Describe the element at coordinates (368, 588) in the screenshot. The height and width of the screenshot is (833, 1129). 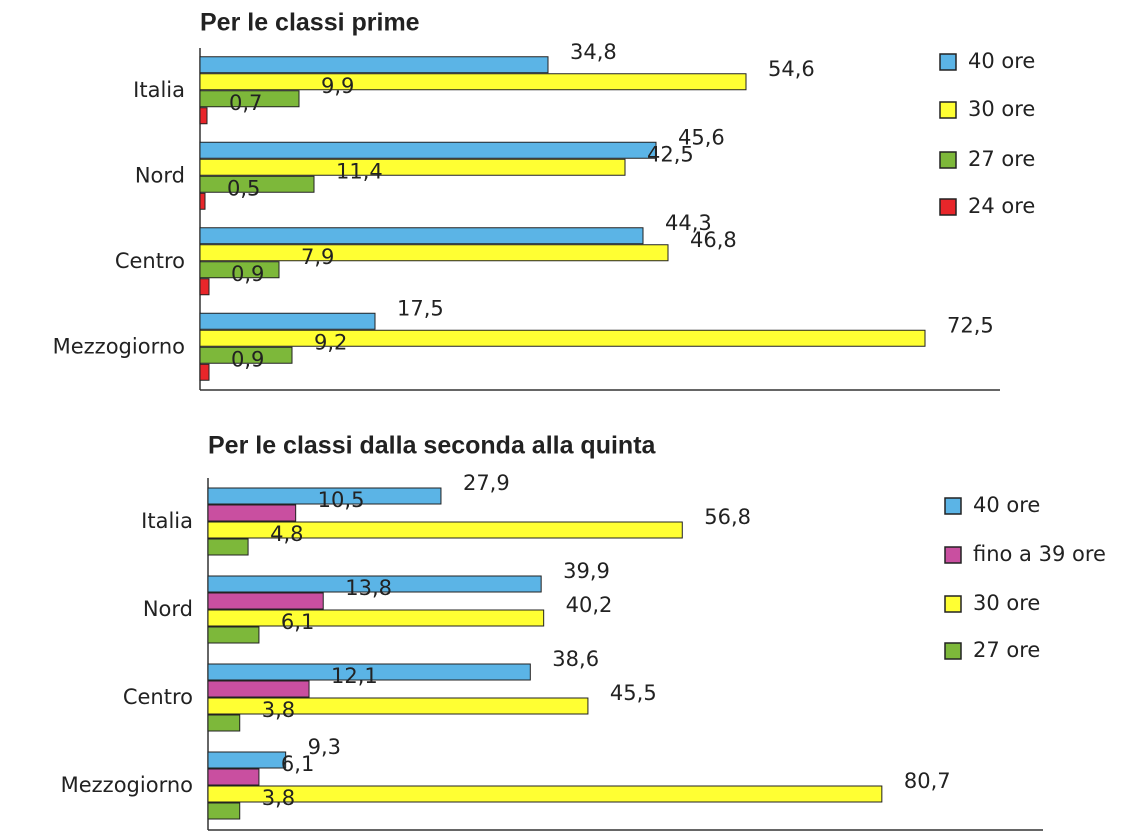
I see `data-label: 13,8` at that location.